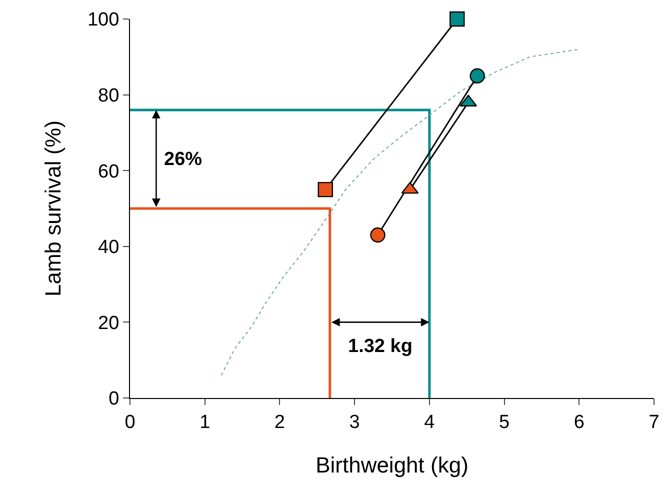  What do you see at coordinates (183, 159) in the screenshot?
I see `annotation: 26%` at bounding box center [183, 159].